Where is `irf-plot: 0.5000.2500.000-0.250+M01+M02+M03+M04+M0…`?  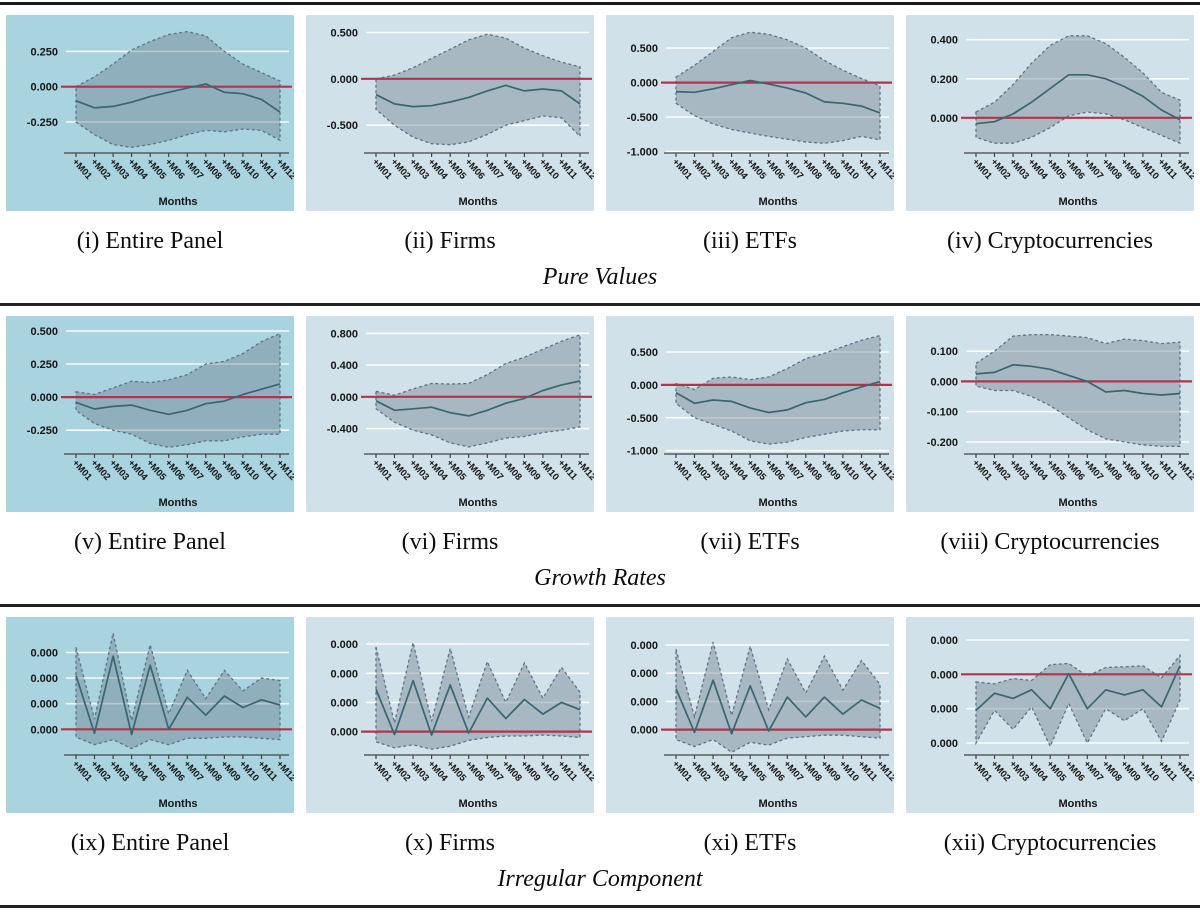
irf-plot: 0.5000.2500.000-0.250+M01+M02+M03+M04+M0… is located at coordinates (162, 417).